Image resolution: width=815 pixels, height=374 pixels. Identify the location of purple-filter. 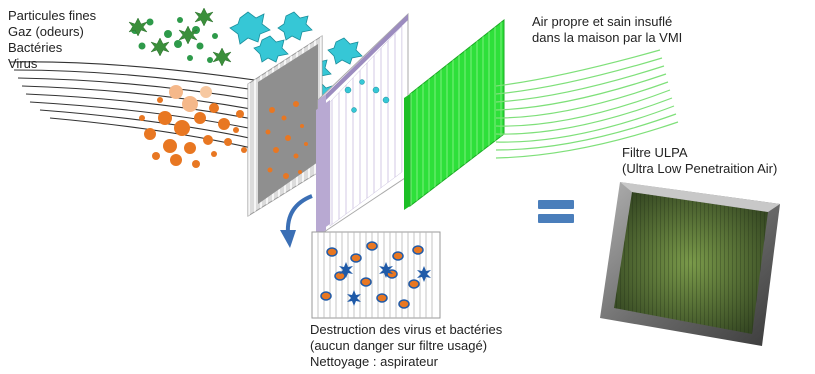
(362, 124).